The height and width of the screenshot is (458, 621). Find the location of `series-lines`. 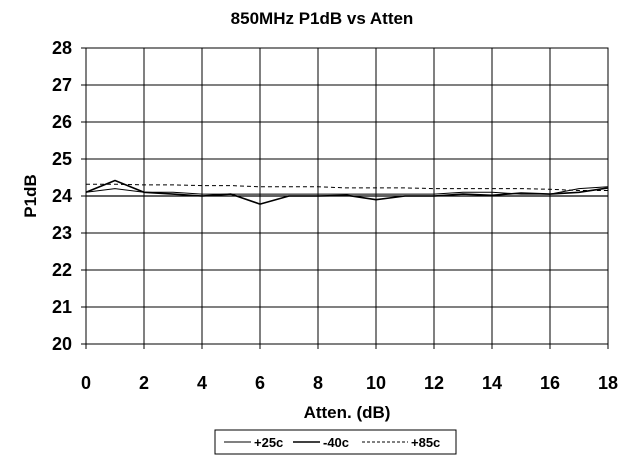

series-lines is located at coordinates (347, 192).